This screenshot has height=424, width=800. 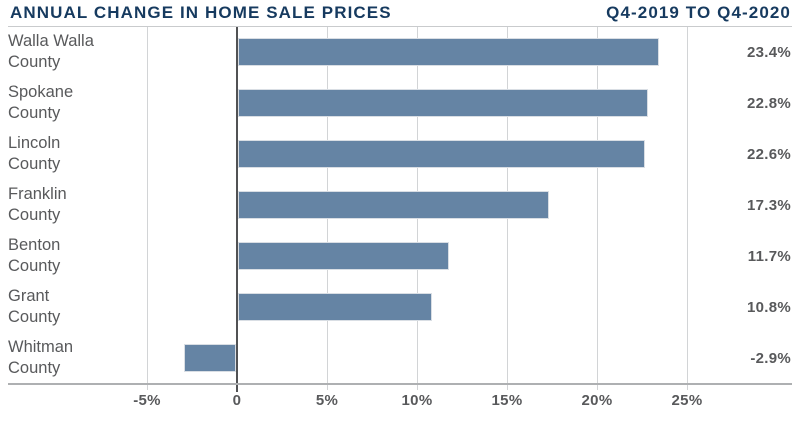 I want to click on category-label-line: Benton, so click(x=34, y=245).